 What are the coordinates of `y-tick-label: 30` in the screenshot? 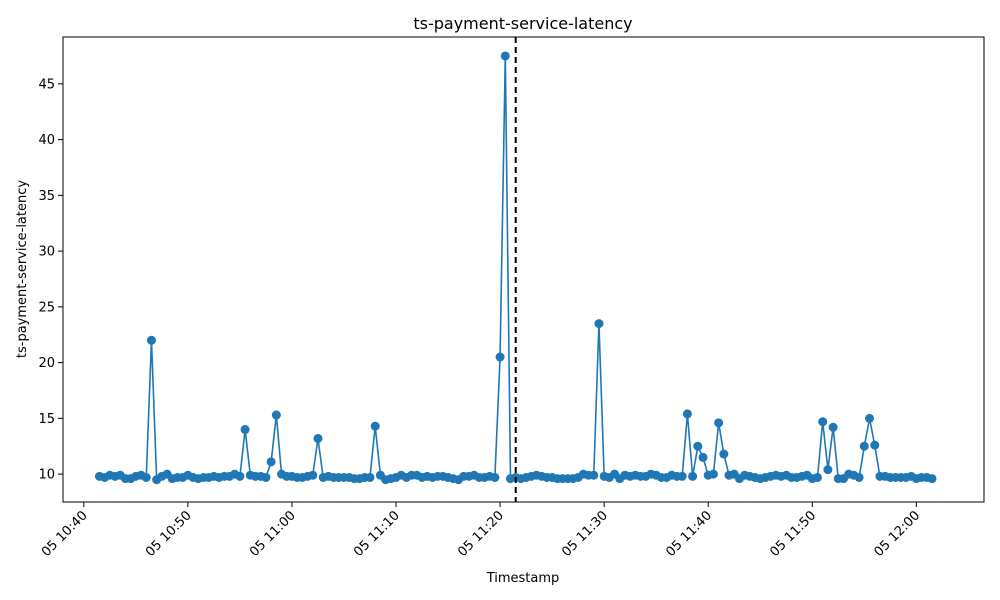 It's located at (46, 252).